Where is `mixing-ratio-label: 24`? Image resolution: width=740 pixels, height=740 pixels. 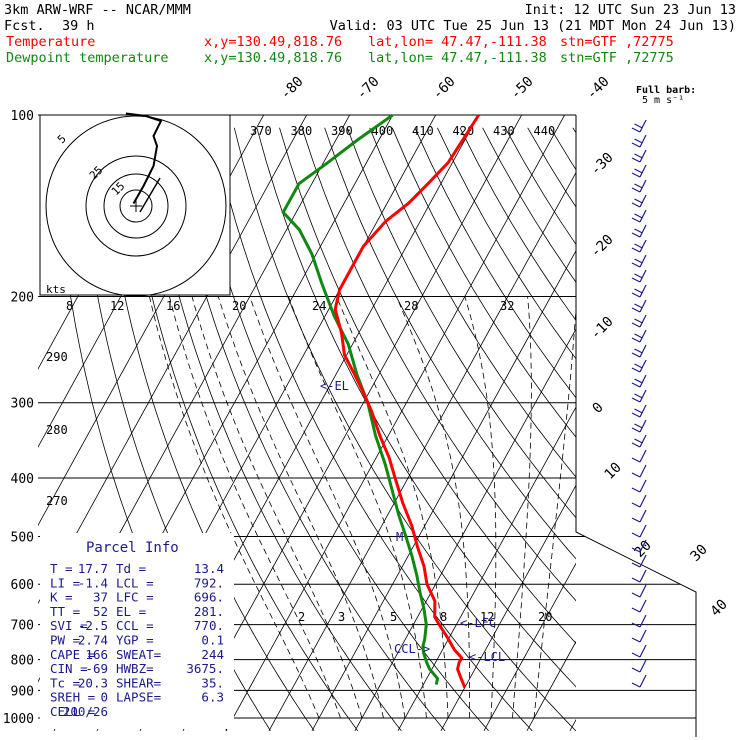
mixing-ratio-label: 24 is located at coordinates (319, 306).